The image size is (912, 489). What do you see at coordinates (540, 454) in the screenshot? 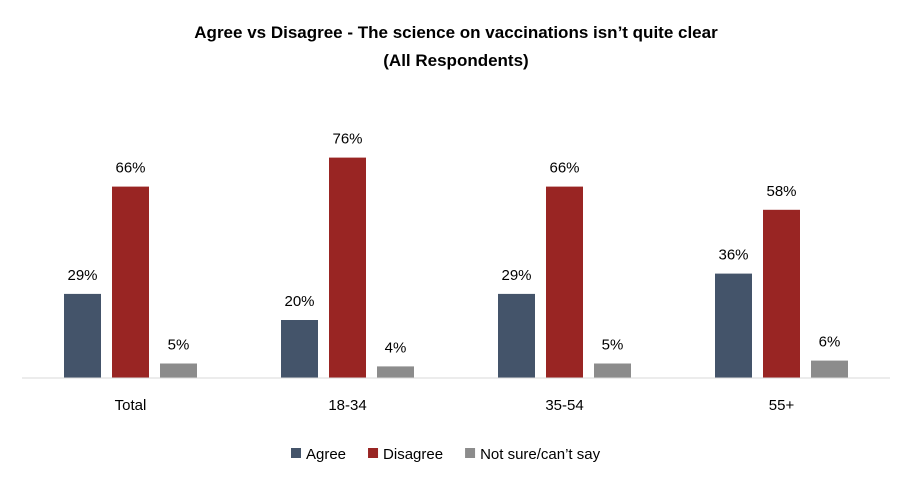
I see `legend-label-not-sure-can-t-say: Not sure/can’t say` at bounding box center [540, 454].